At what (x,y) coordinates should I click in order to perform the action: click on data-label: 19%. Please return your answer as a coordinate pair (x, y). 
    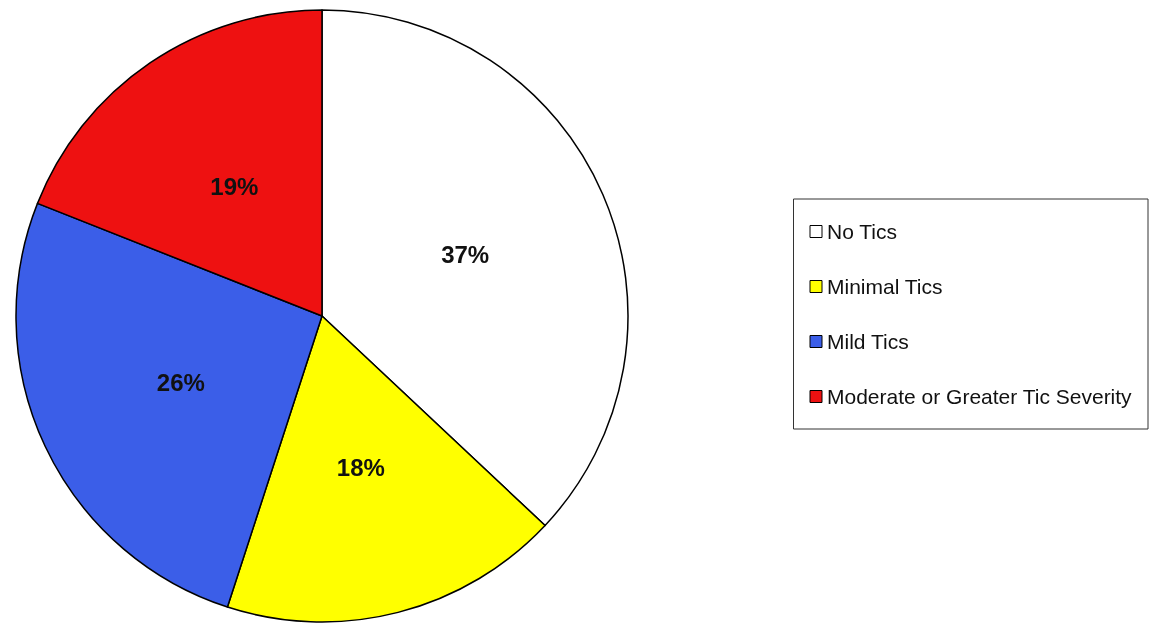
    Looking at the image, I should click on (234, 187).